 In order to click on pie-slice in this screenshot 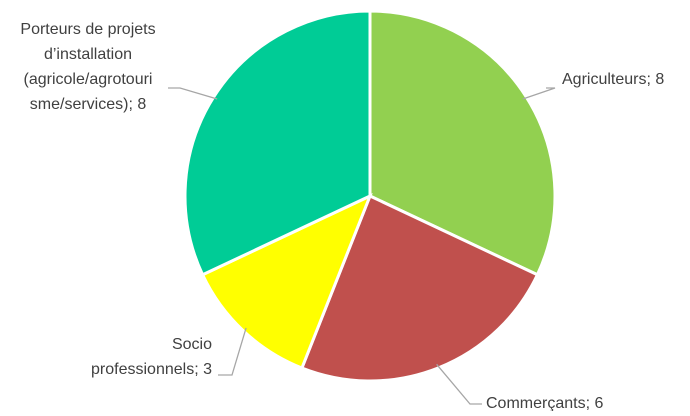, I will do `click(286, 281)`.